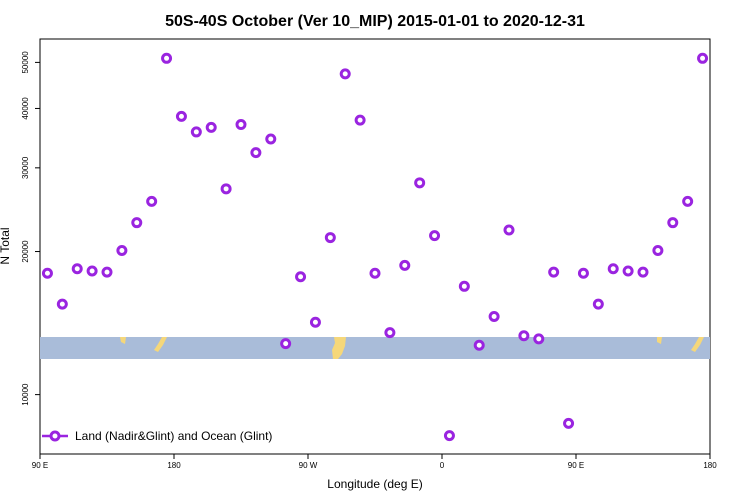  I want to click on legend-marker, so click(55, 436).